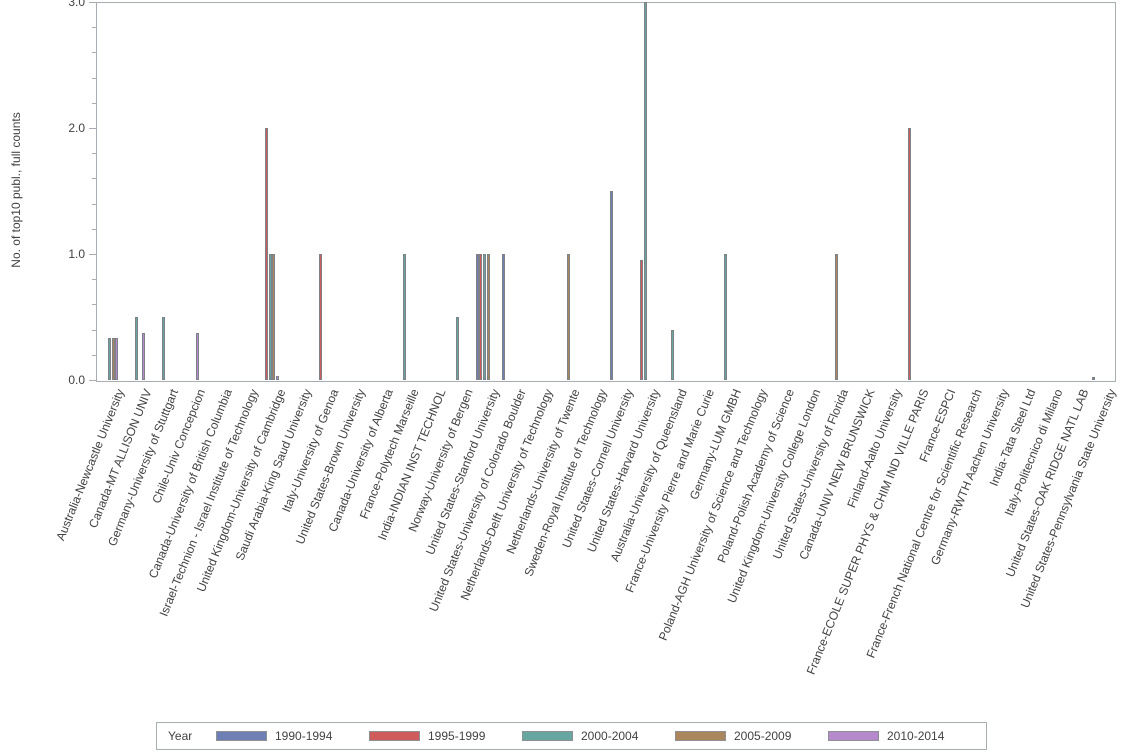  What do you see at coordinates (180, 736) in the screenshot?
I see `legend-title: Year` at bounding box center [180, 736].